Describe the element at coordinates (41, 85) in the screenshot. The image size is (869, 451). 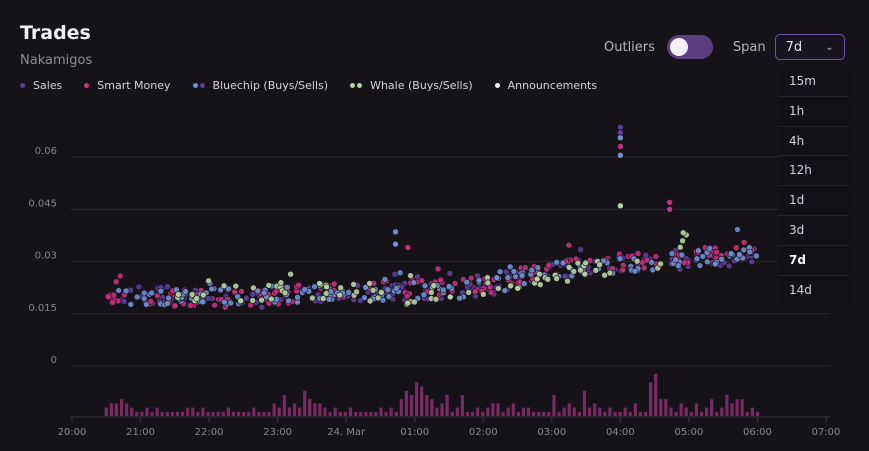
I see `legend-item-sales: Sales` at that location.